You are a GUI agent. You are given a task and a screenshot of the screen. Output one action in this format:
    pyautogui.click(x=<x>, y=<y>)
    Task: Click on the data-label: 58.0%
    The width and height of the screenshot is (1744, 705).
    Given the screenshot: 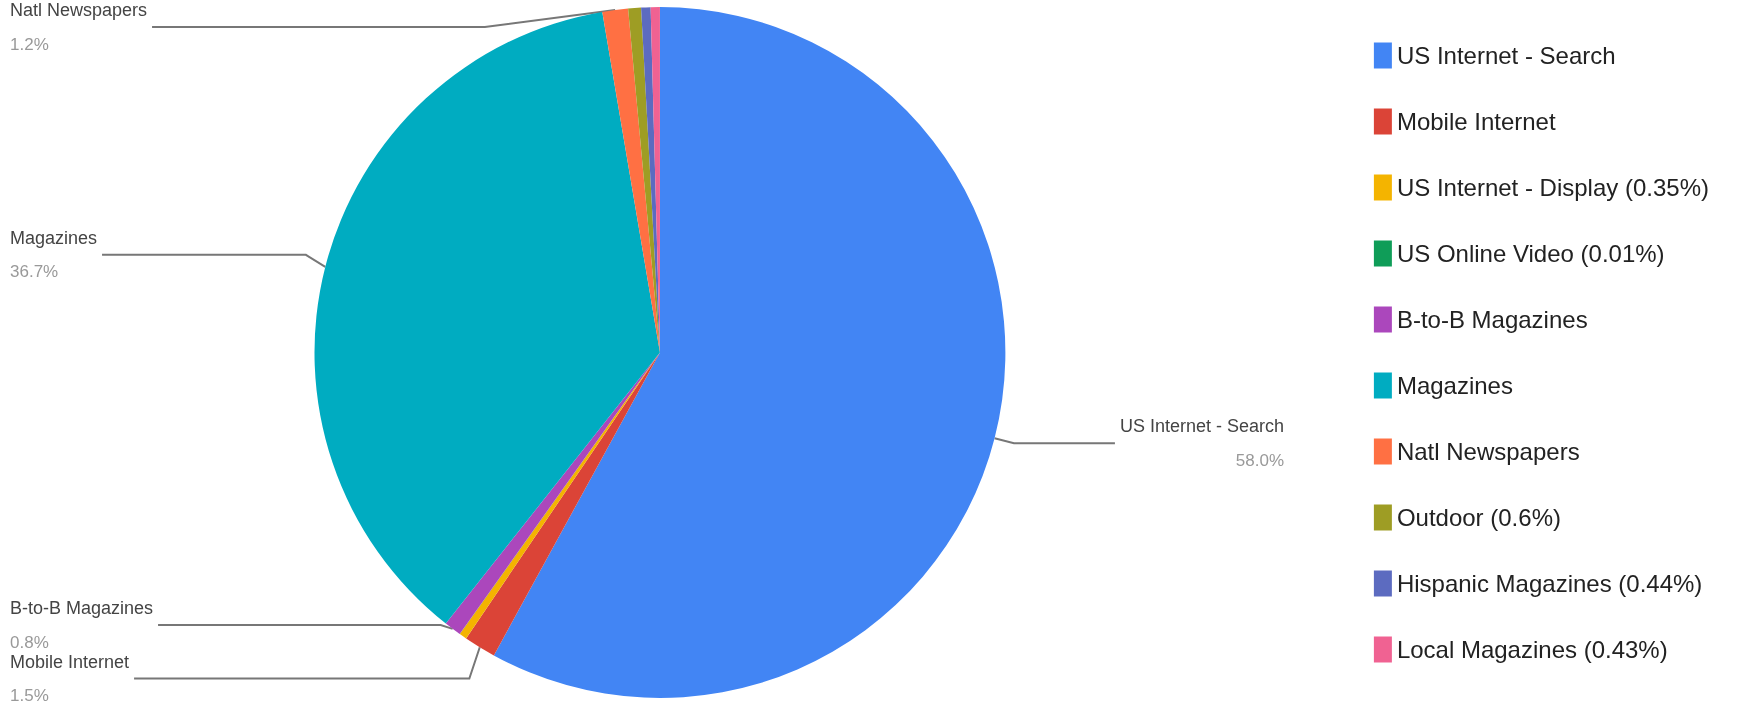 What is the action you would take?
    pyautogui.click(x=1259, y=460)
    